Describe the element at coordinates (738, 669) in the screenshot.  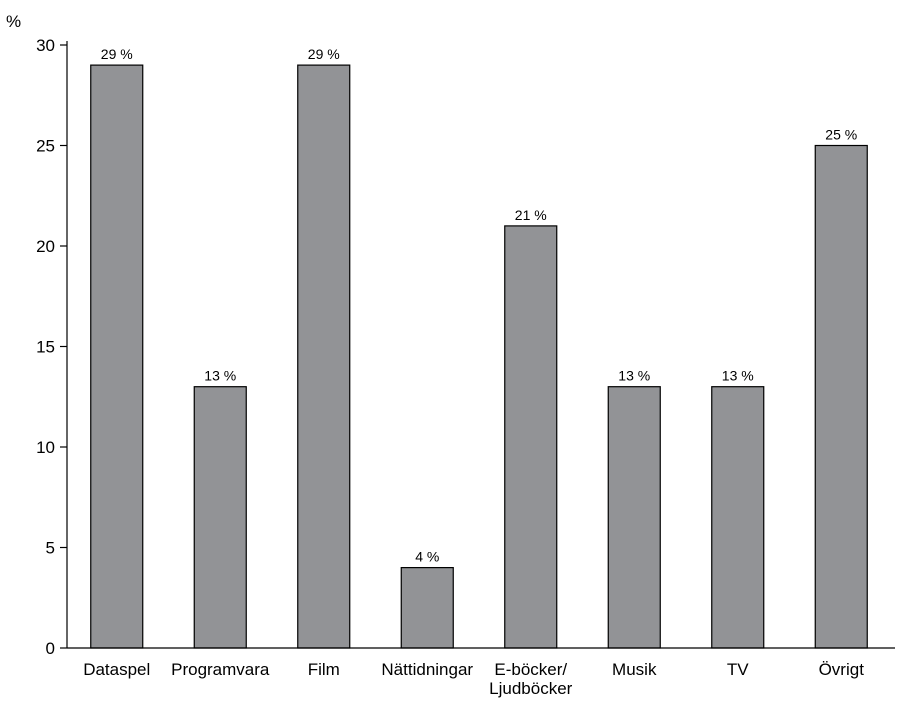
I see `x-category-label: TV` at that location.